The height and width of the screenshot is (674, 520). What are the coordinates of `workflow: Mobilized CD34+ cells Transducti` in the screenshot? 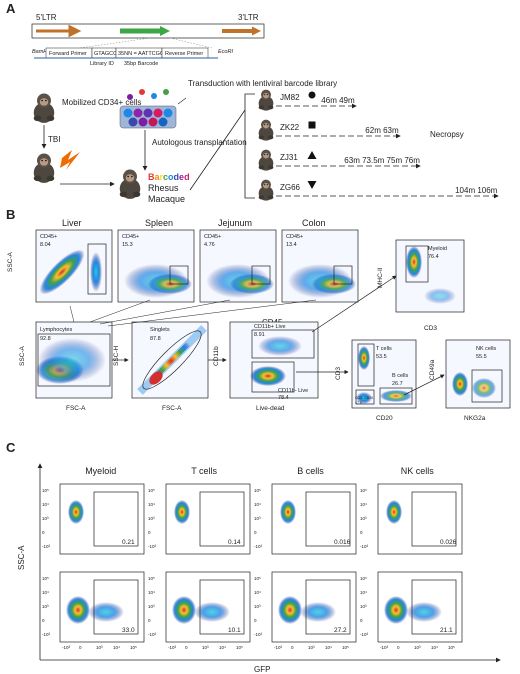 It's located at (185, 141).